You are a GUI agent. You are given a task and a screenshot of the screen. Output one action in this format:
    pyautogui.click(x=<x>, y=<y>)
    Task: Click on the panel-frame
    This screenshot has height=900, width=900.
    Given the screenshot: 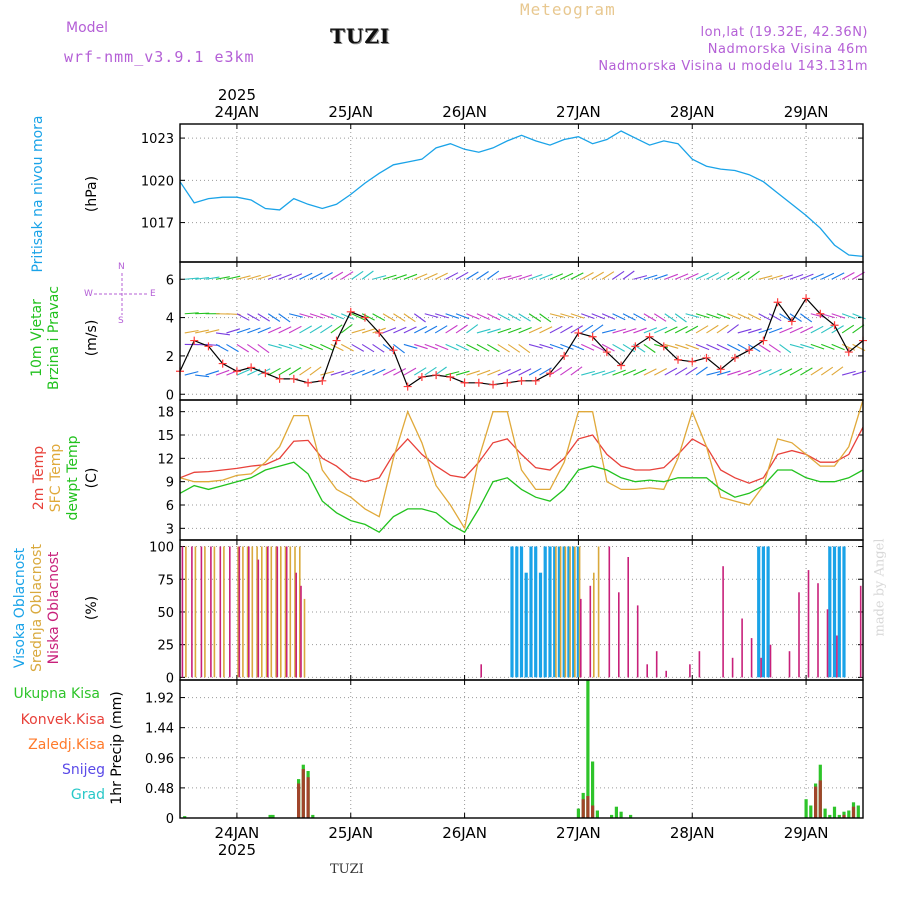 What is the action you would take?
    pyautogui.click(x=521, y=749)
    